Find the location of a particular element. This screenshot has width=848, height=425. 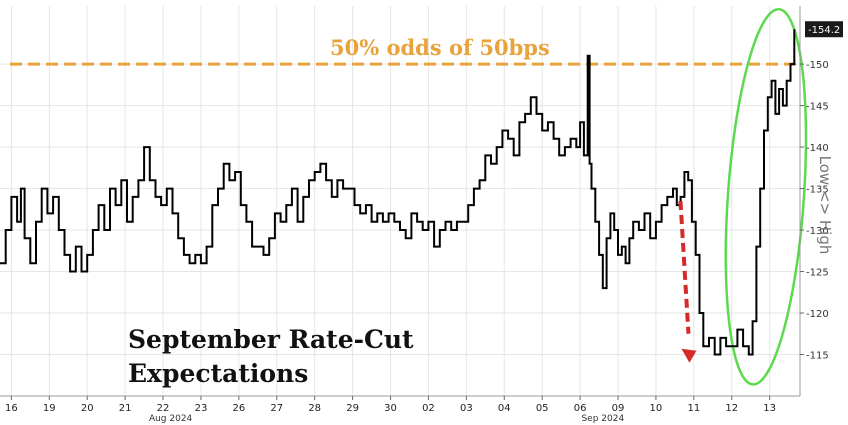

highlight-ellipse is located at coordinates (766, 197).